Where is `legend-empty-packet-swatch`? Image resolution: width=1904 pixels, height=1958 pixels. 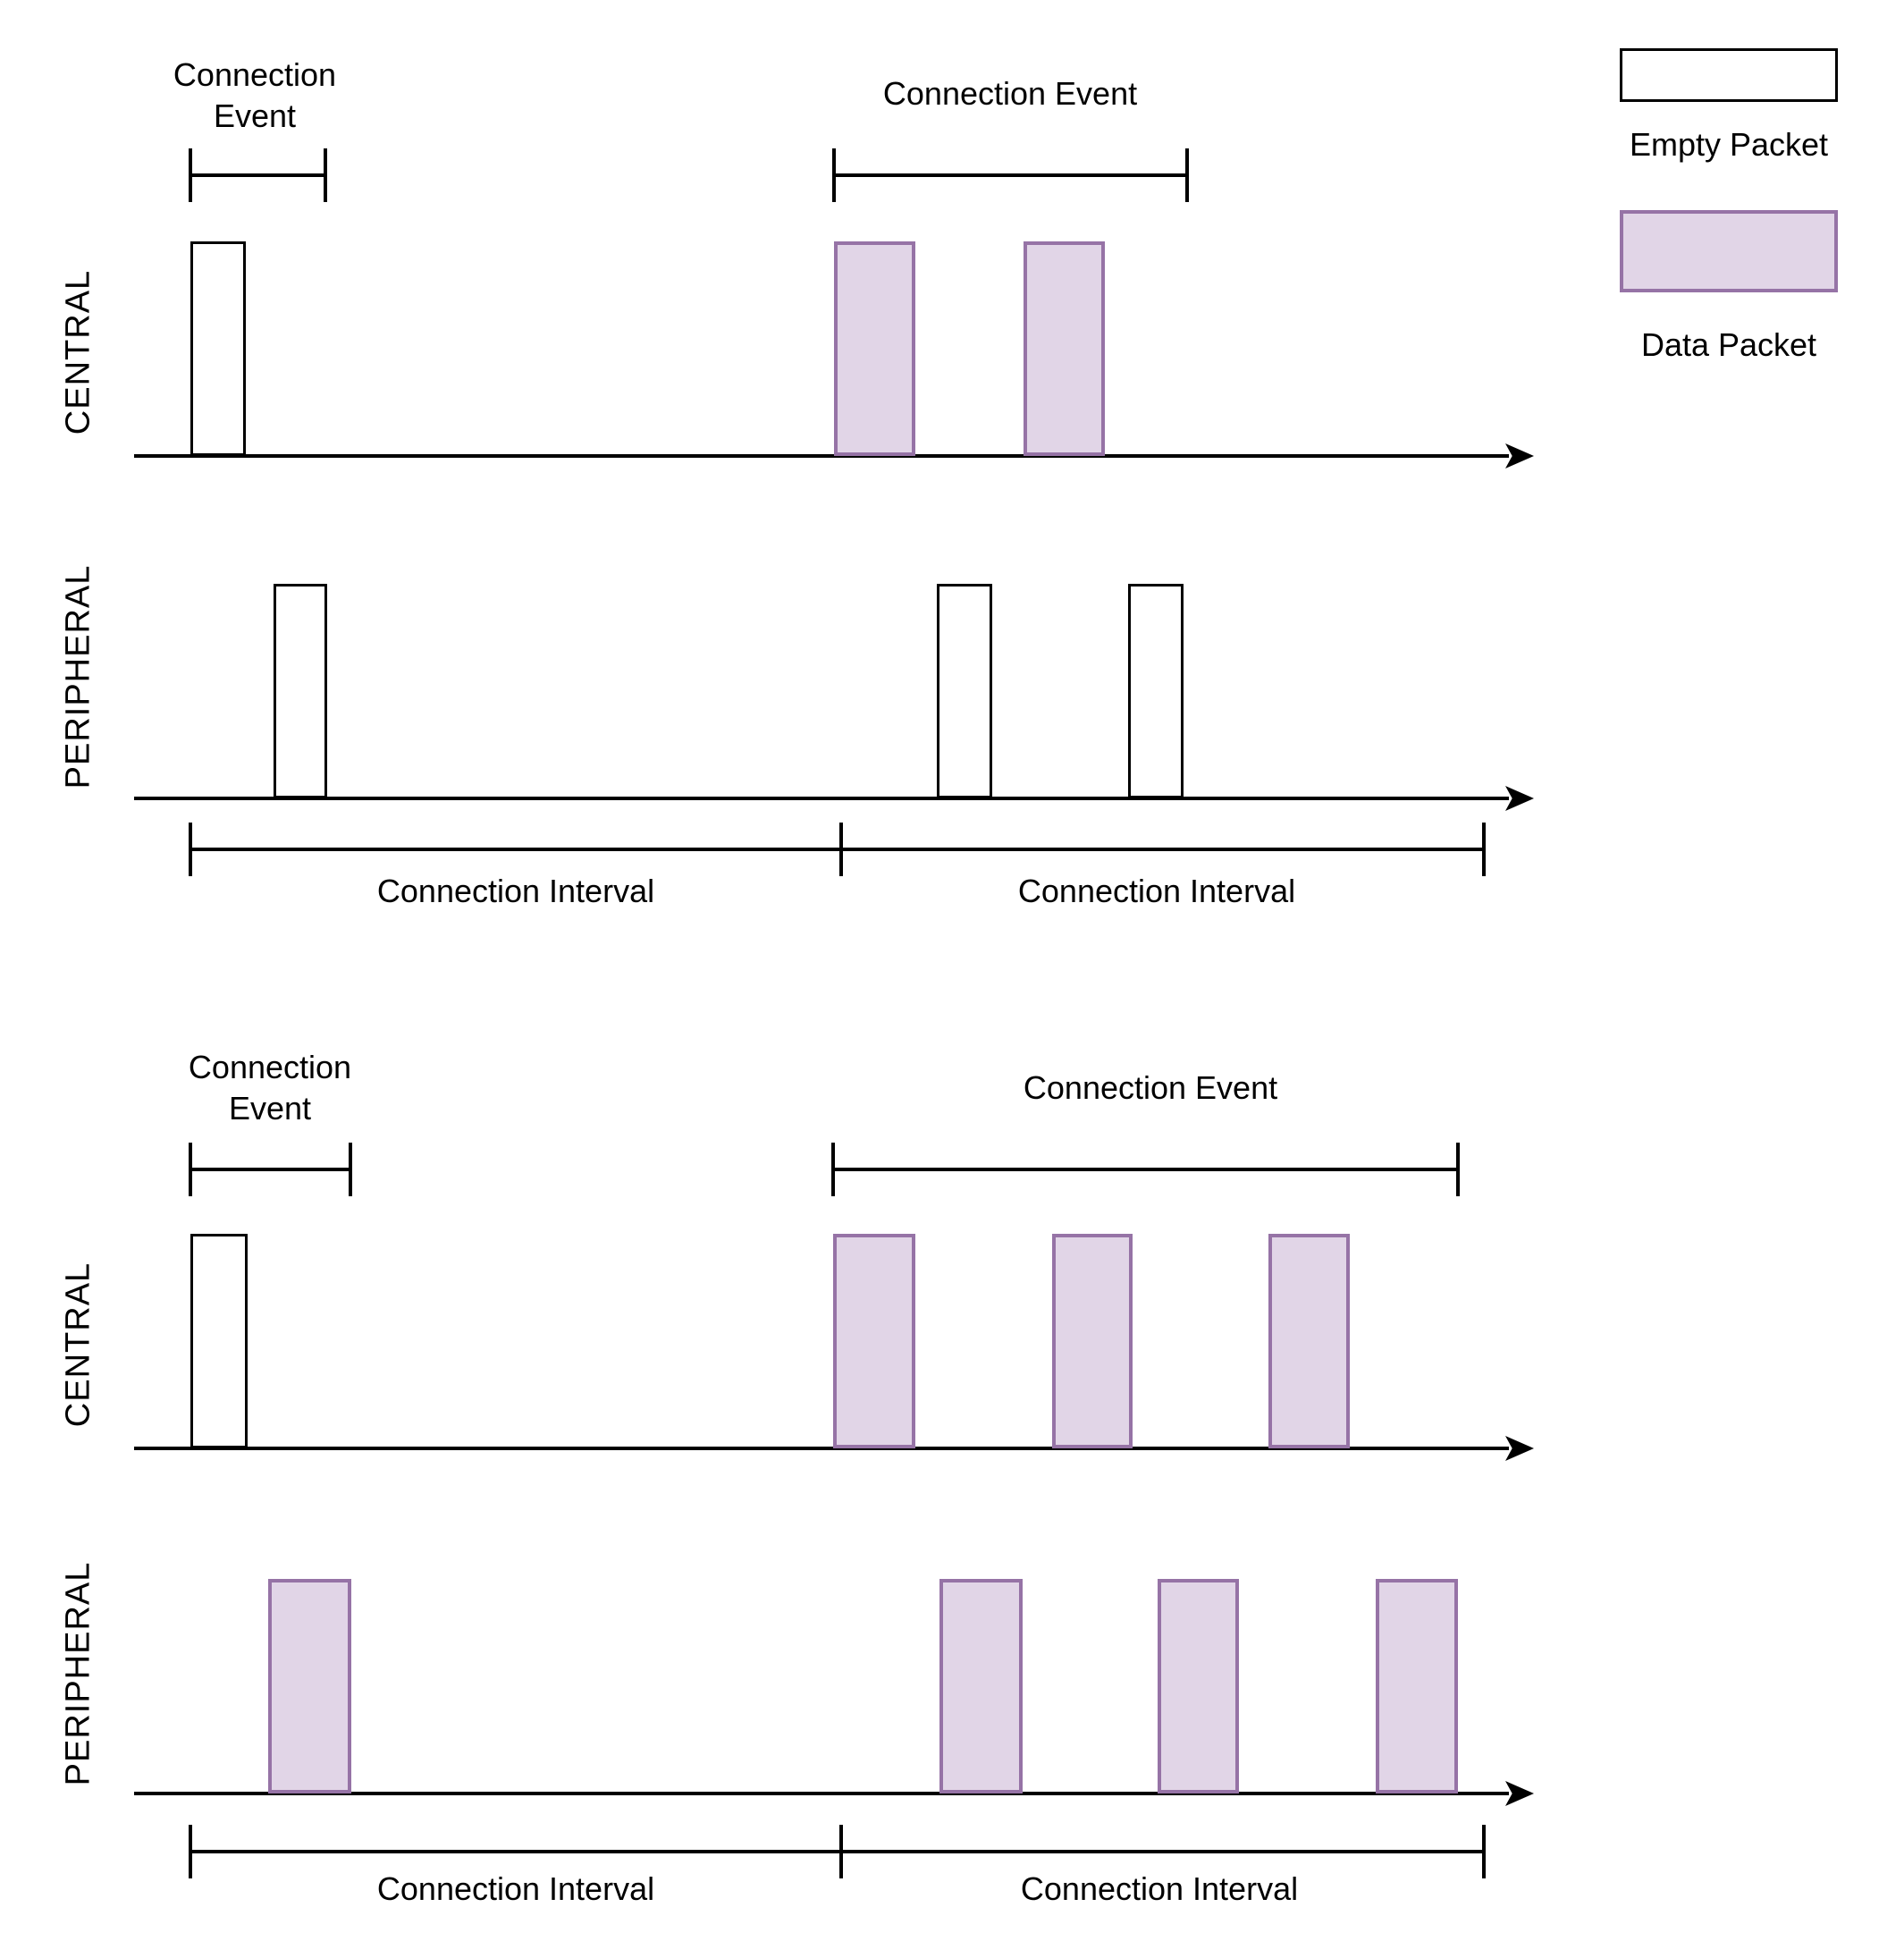 legend-empty-packet-swatch is located at coordinates (1729, 75).